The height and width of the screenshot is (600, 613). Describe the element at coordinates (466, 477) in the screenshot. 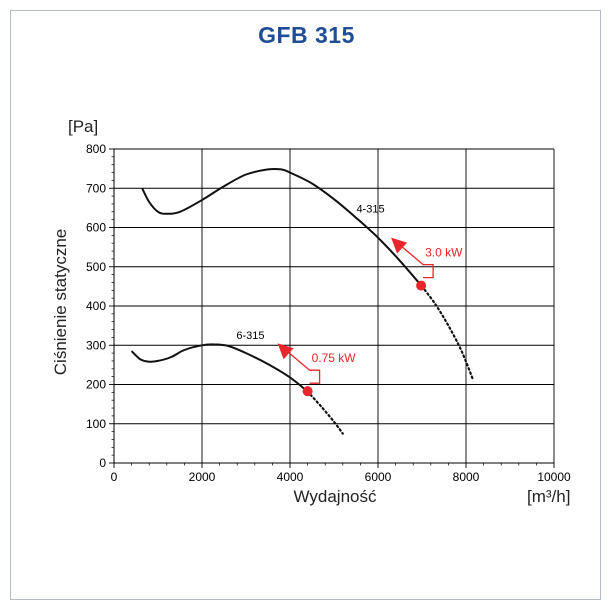

I see `tick-label-x: 8000` at that location.